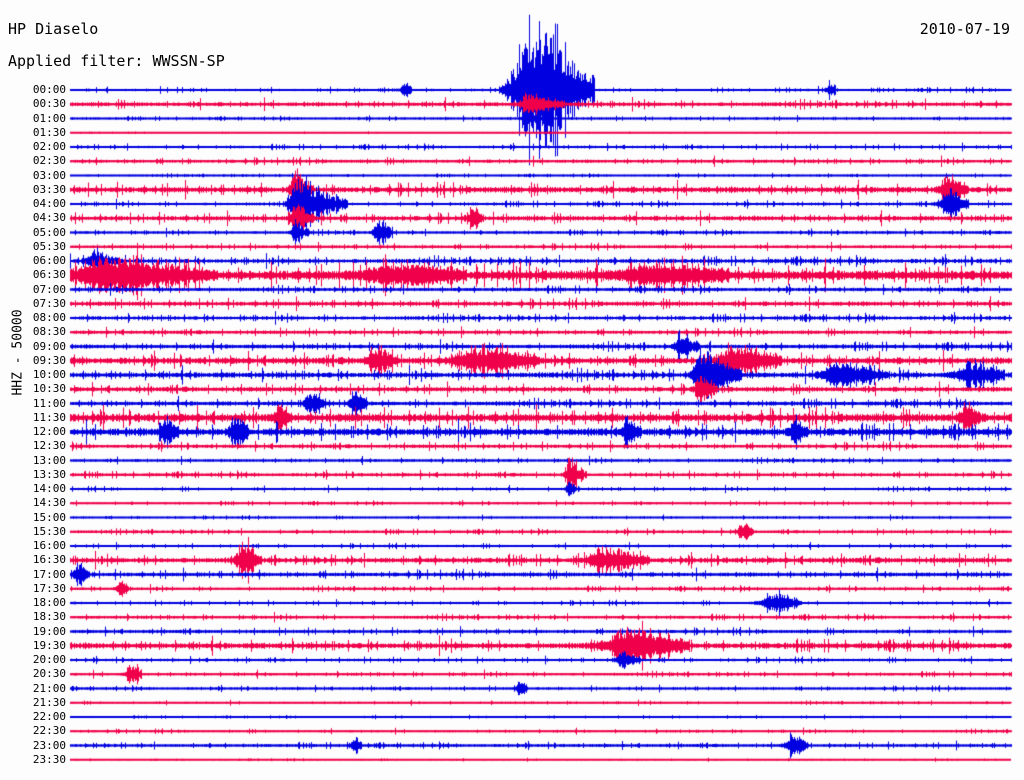 The height and width of the screenshot is (780, 1024). I want to click on time-label: 17:00, so click(49, 574).